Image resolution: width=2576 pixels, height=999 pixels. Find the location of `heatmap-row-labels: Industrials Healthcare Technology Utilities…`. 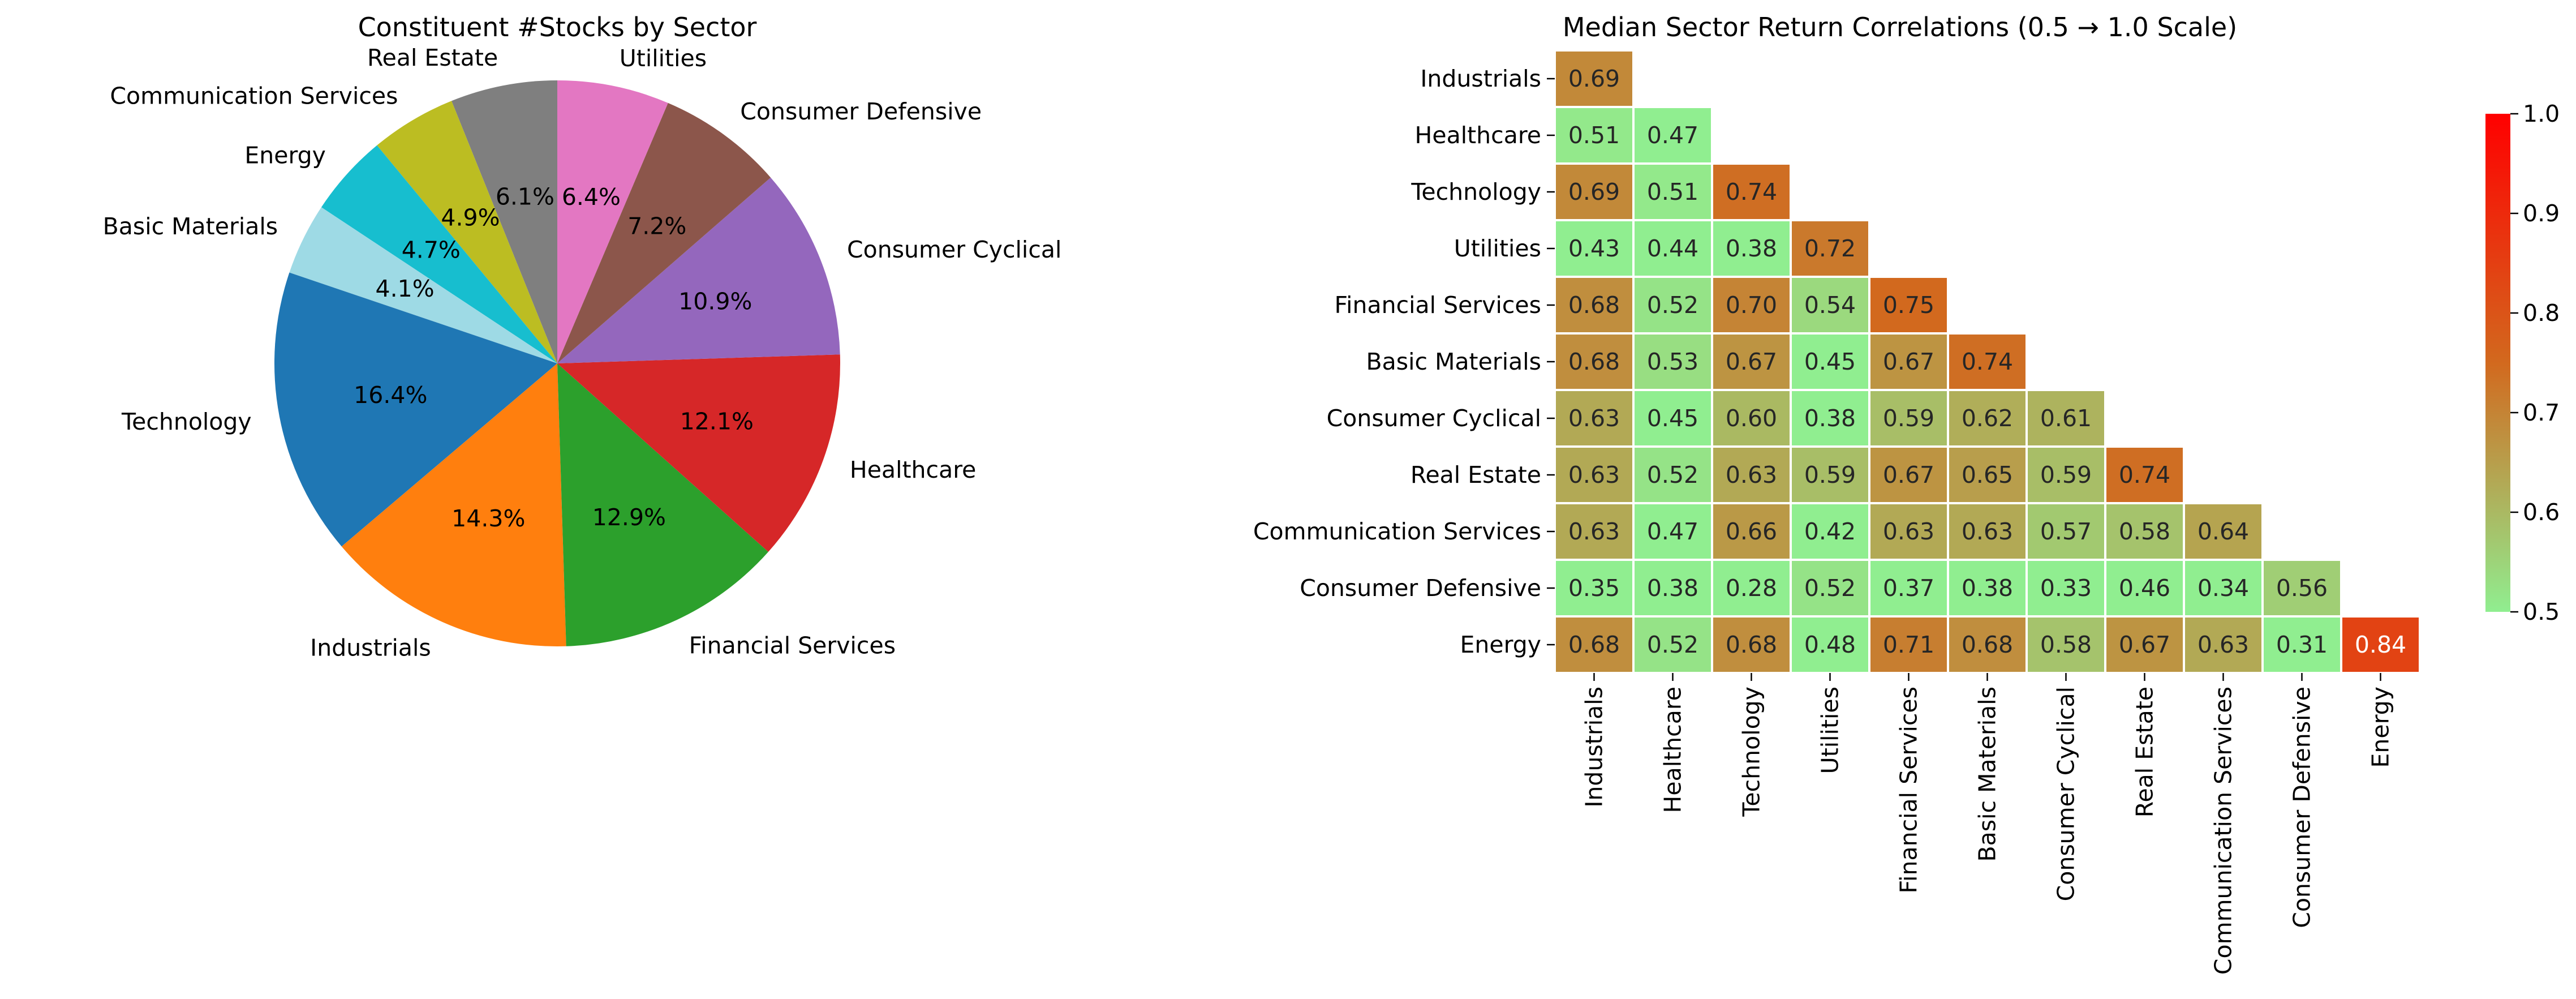

heatmap-row-labels: Industrials Healthcare Technology Utilities… is located at coordinates (1404, 362).